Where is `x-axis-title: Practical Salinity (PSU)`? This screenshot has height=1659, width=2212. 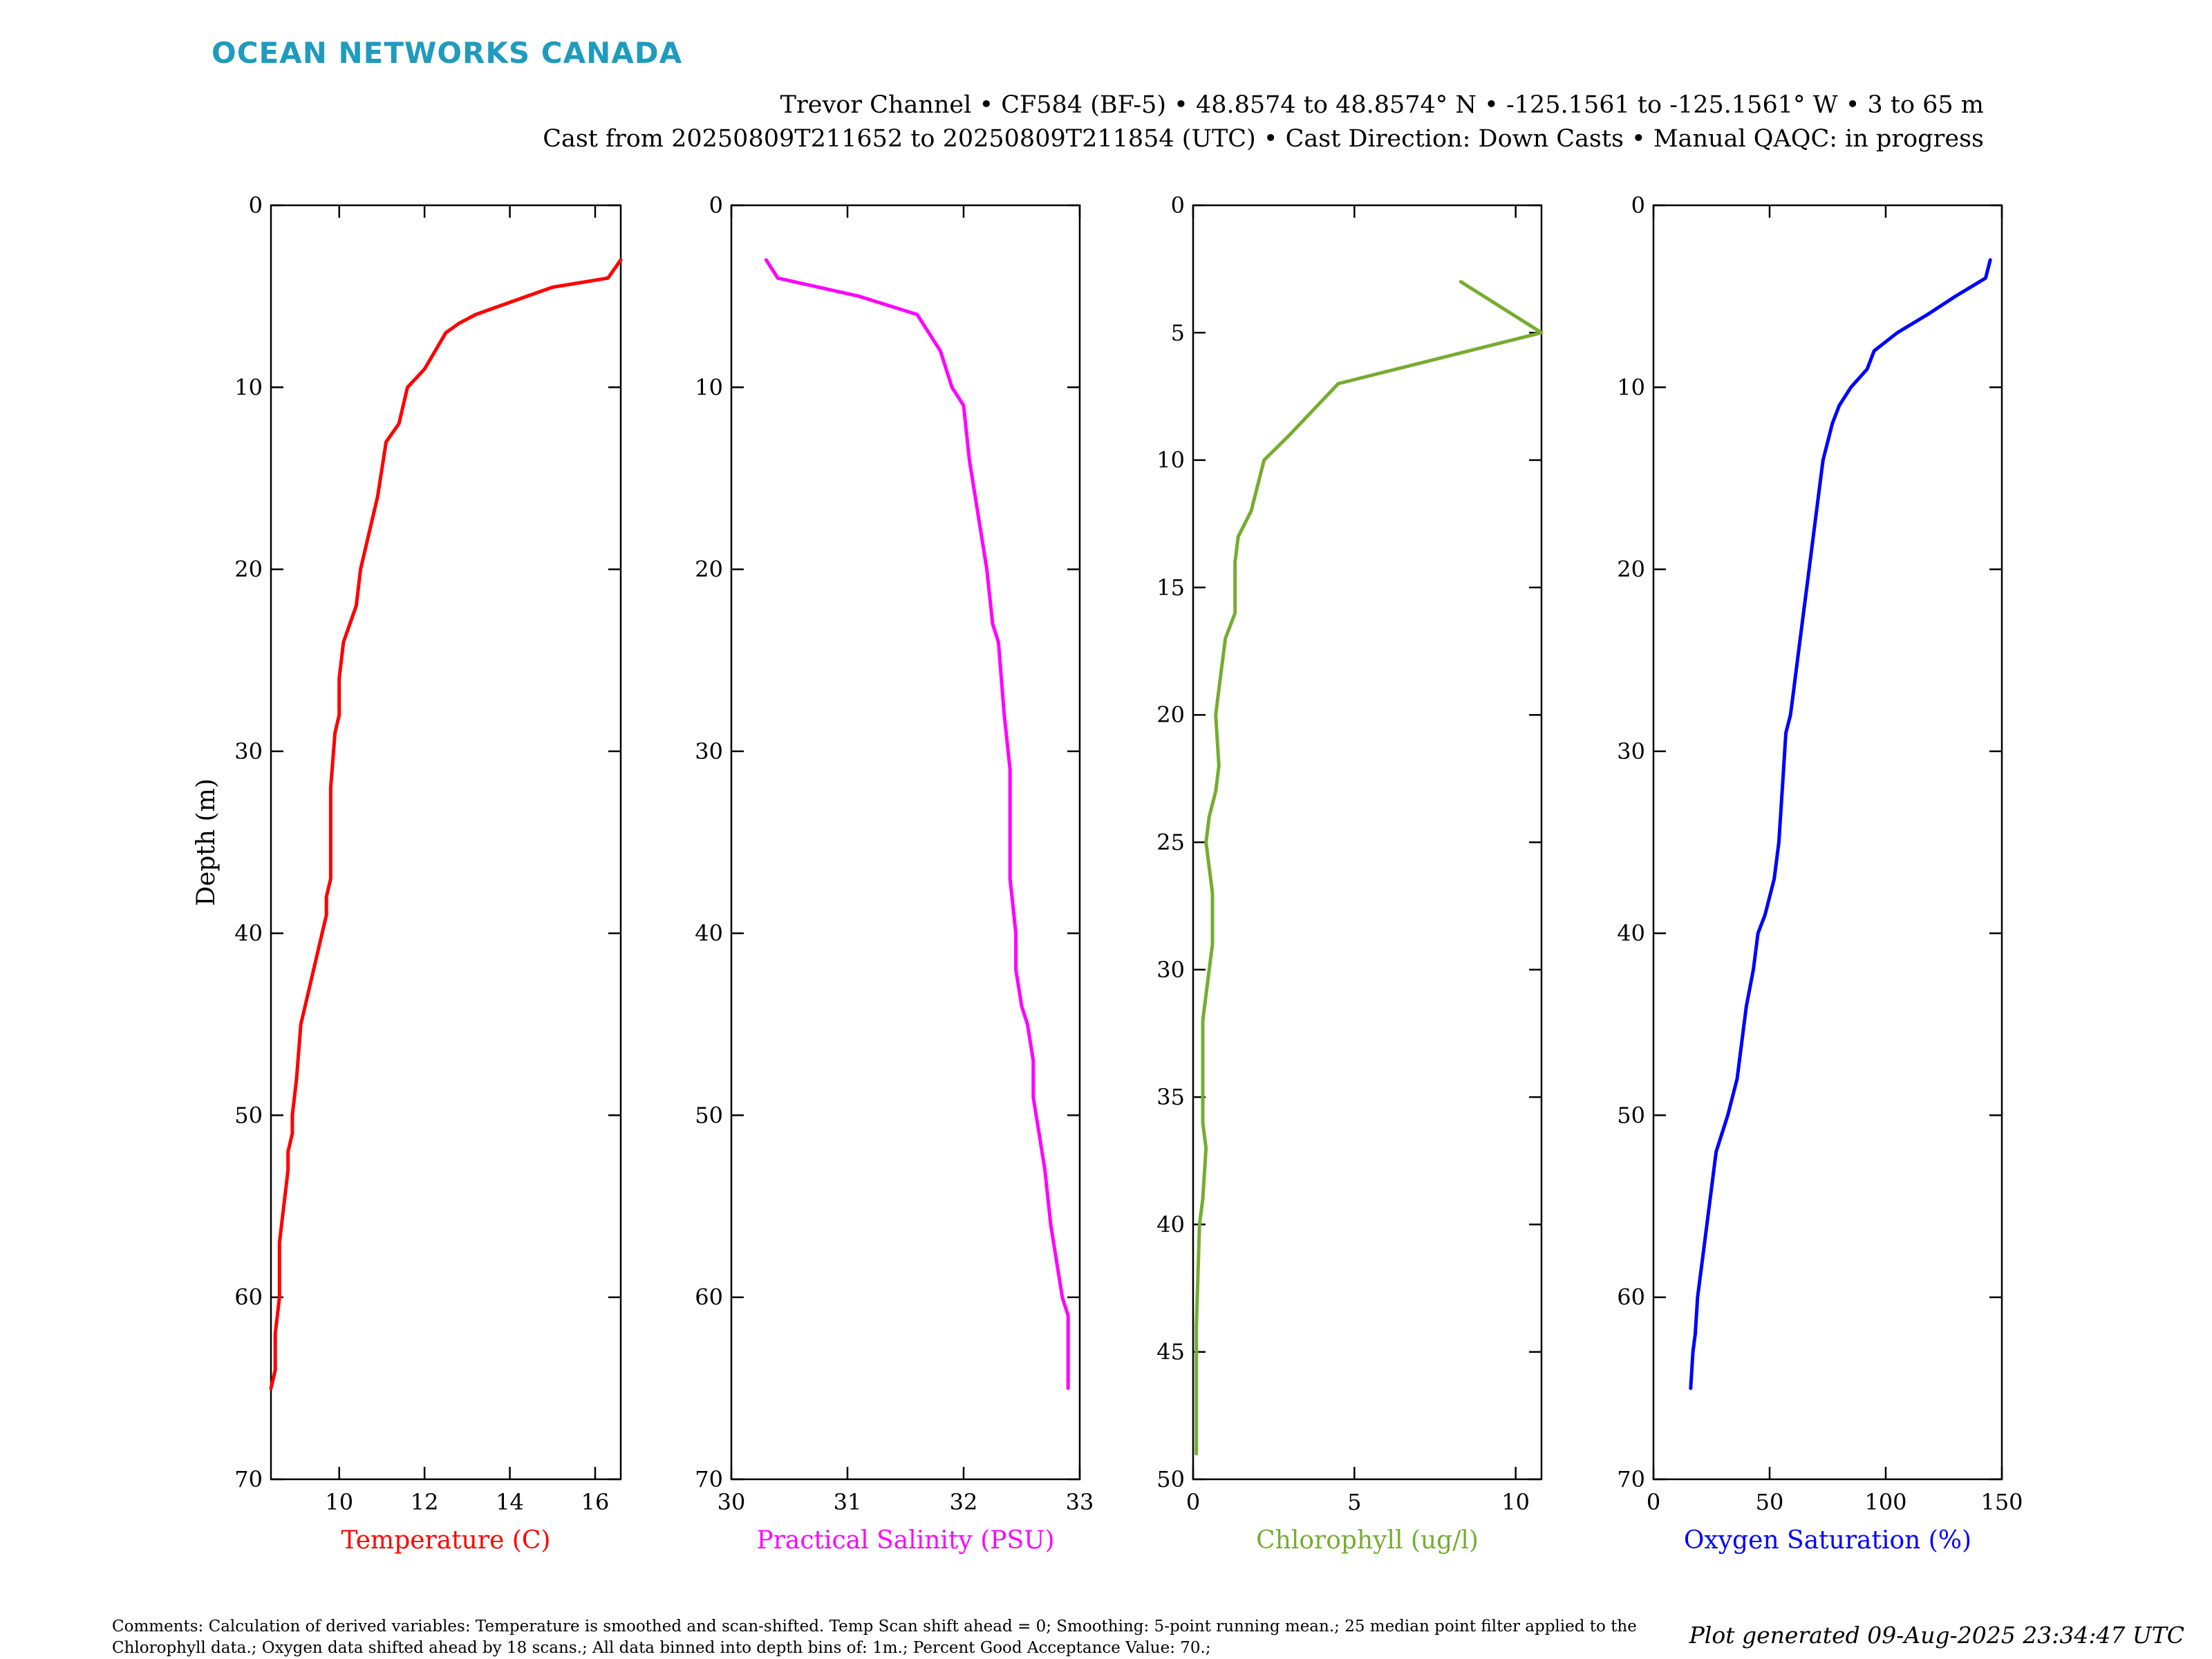 x-axis-title: Practical Salinity (PSU) is located at coordinates (905, 1540).